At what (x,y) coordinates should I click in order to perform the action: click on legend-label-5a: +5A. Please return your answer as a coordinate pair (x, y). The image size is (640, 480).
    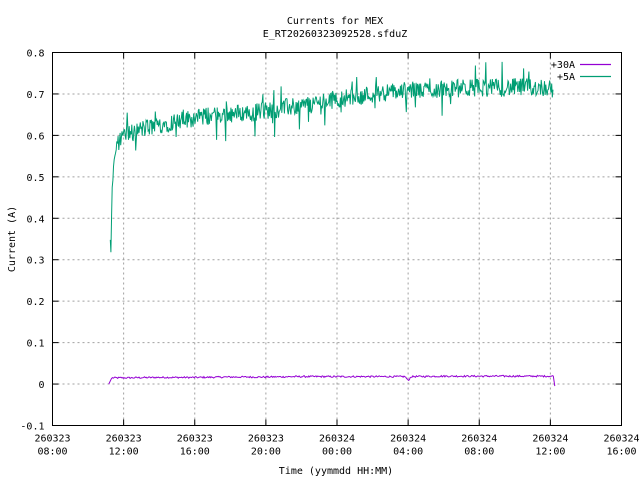
    Looking at the image, I should click on (566, 77).